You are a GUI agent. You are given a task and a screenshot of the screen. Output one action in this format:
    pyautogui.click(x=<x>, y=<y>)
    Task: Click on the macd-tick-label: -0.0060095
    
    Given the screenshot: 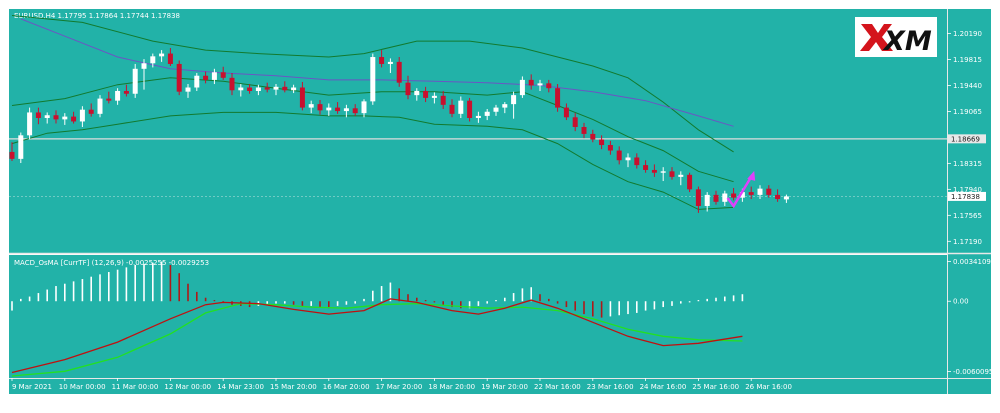 What is the action you would take?
    pyautogui.click(x=973, y=372)
    